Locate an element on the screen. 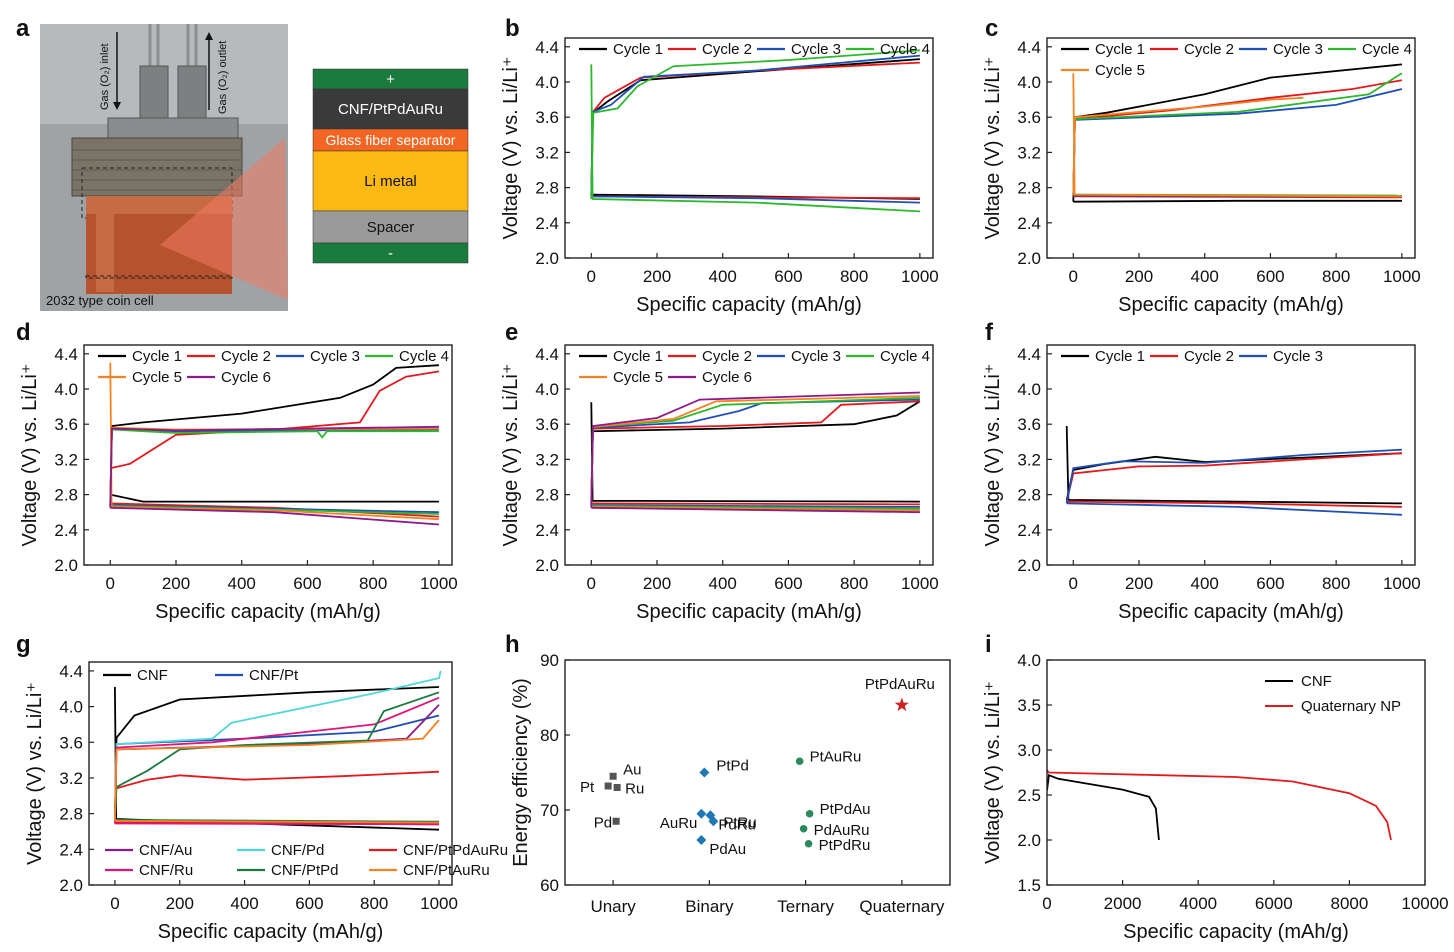 The image size is (1454, 952). legend-label: Cycle 1 is located at coordinates (638, 49).